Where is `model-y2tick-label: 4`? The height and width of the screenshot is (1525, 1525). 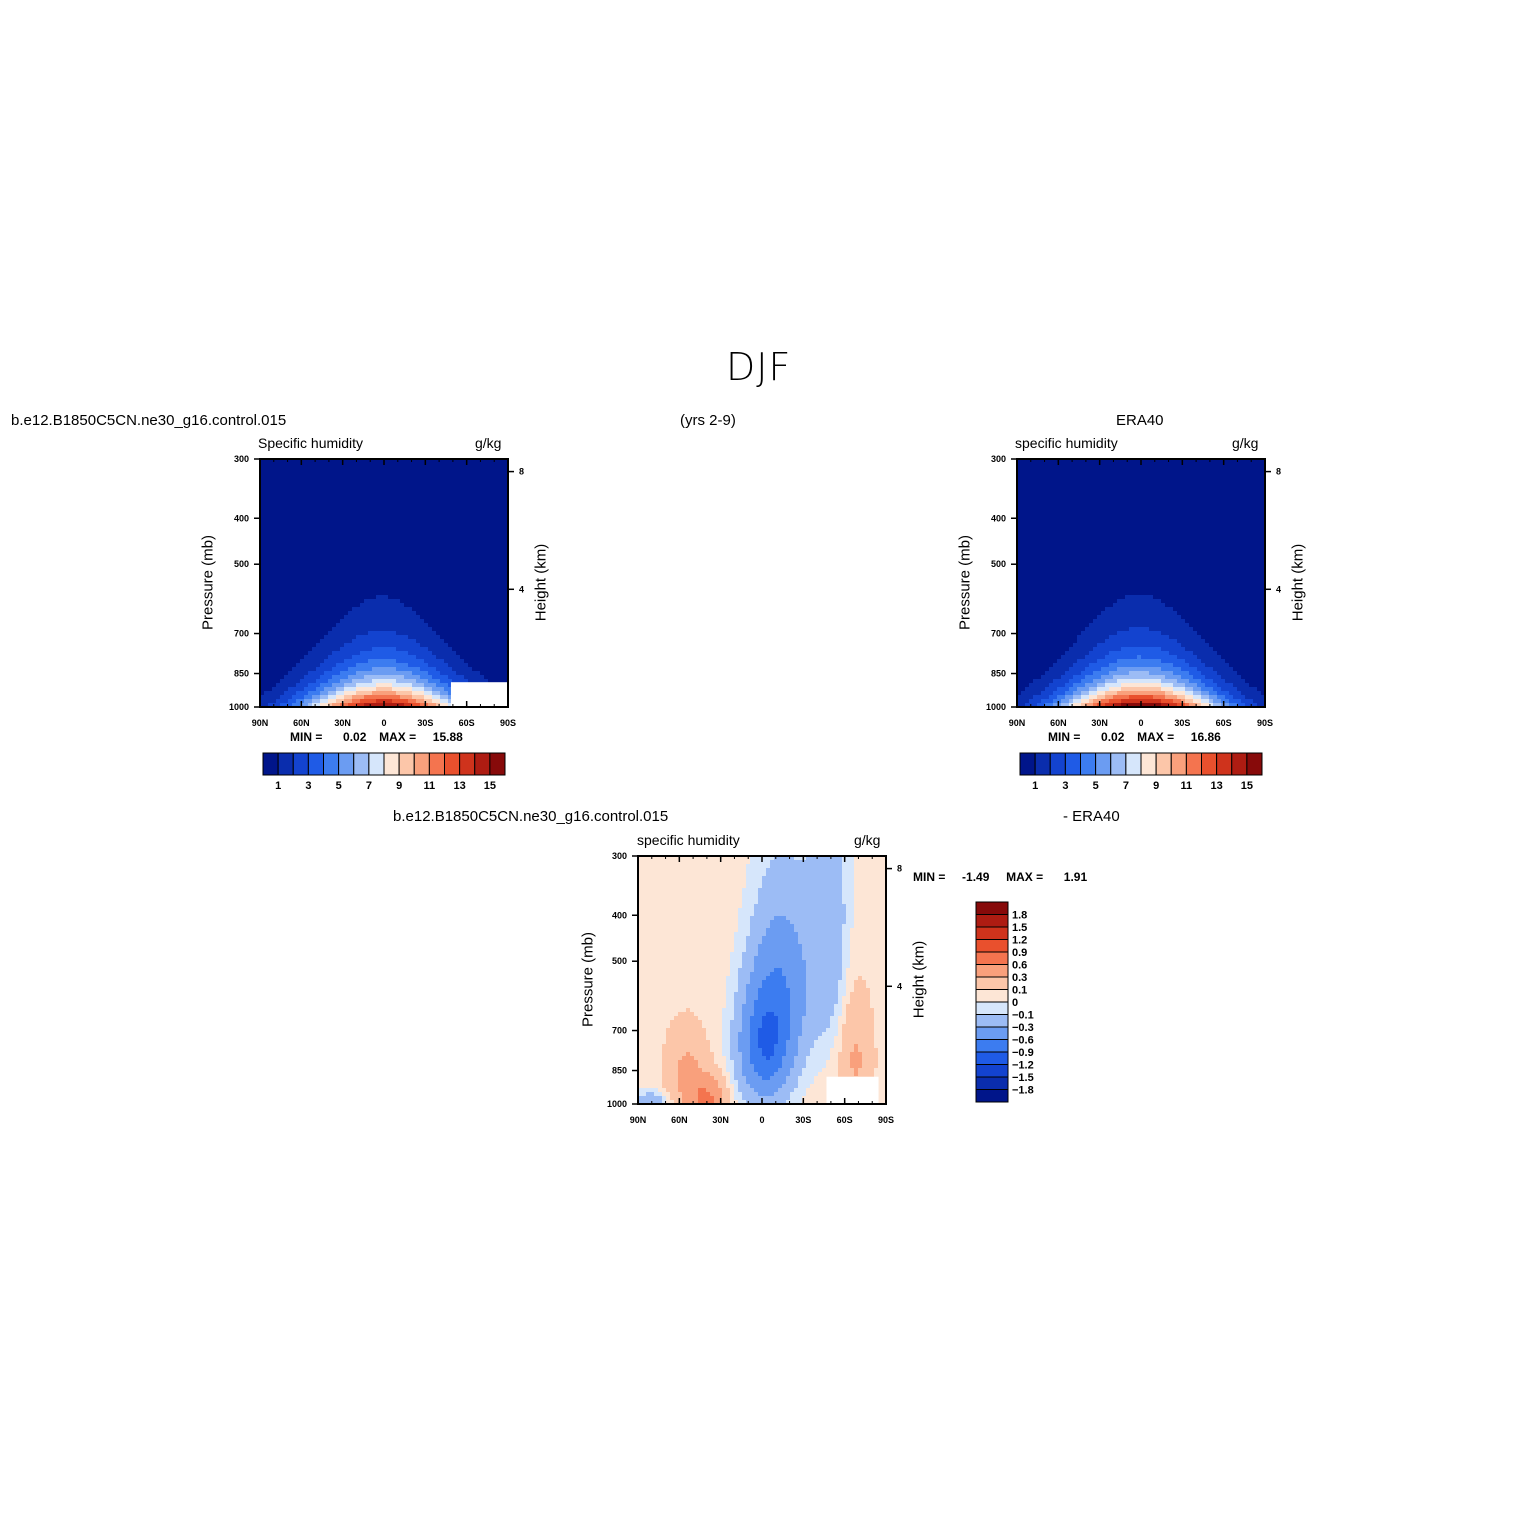 model-y2tick-label: 4 is located at coordinates (521, 589).